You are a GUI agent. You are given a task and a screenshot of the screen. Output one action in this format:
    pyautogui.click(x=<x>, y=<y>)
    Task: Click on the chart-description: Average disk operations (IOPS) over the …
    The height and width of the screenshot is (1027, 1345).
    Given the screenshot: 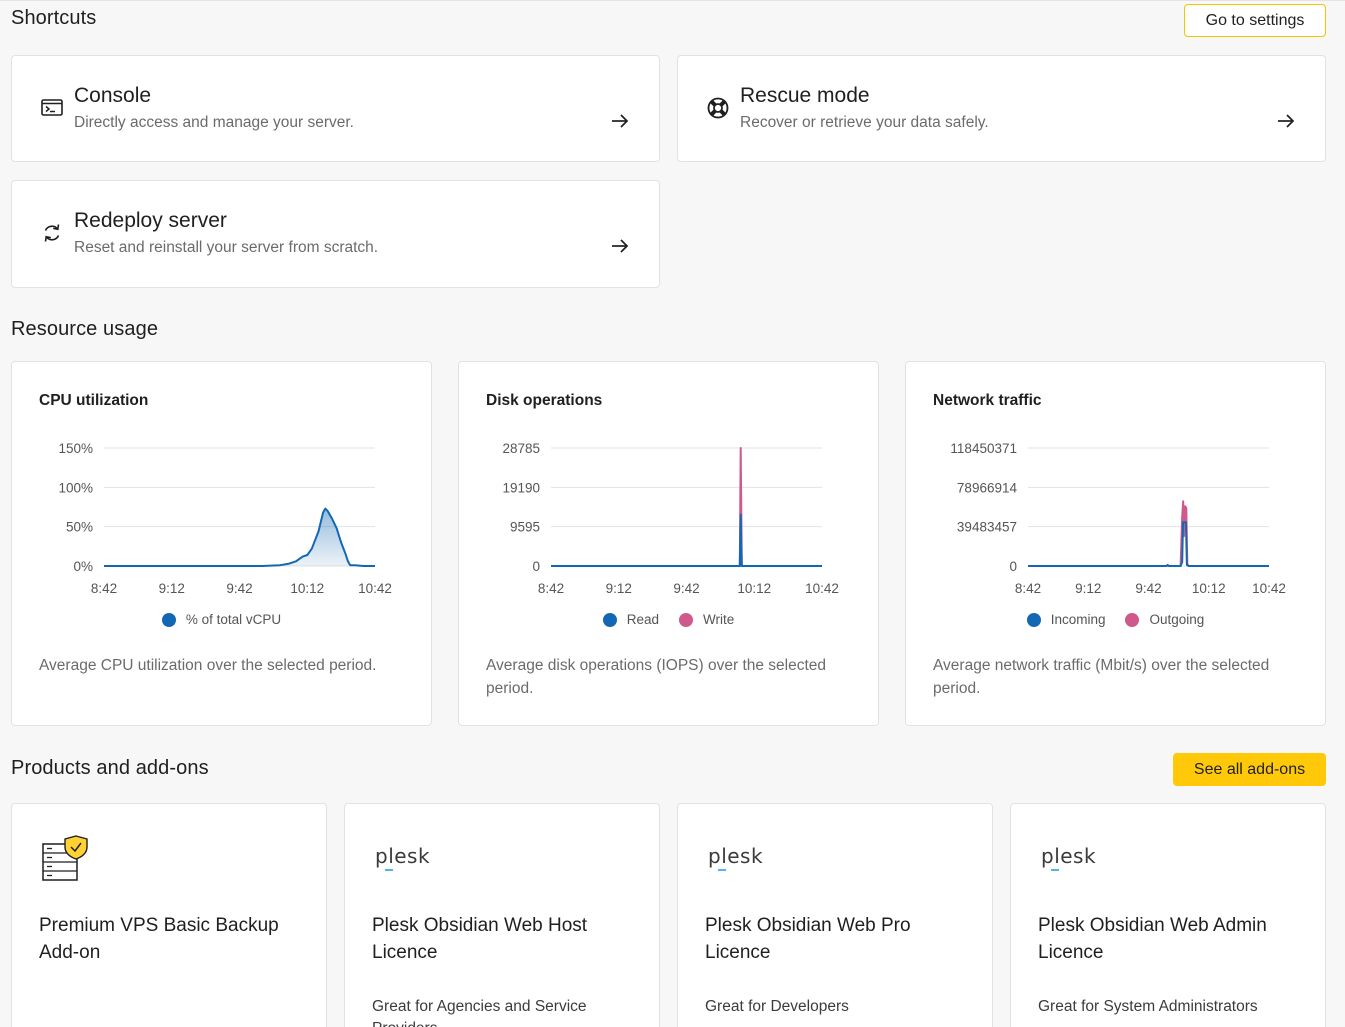 What is the action you would take?
    pyautogui.click(x=656, y=677)
    